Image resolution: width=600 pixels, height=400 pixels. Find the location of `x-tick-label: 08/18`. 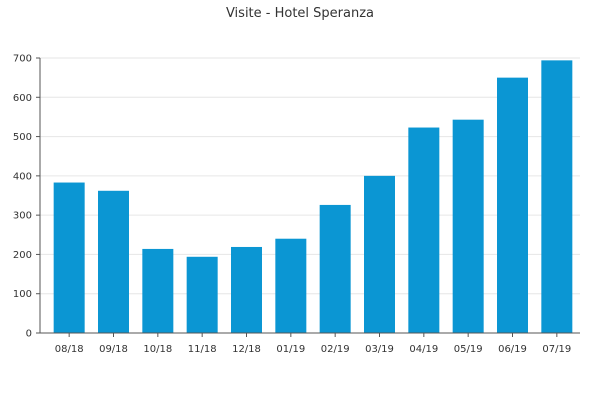

x-tick-label: 08/18 is located at coordinates (69, 349).